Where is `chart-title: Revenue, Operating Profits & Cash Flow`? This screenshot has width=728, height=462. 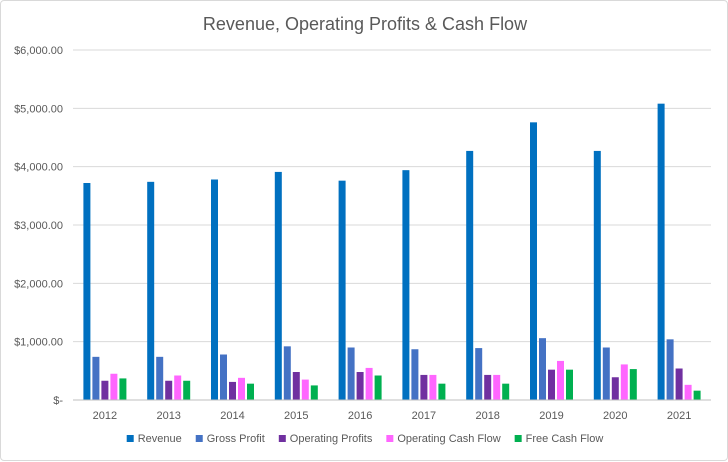 chart-title: Revenue, Operating Profits & Cash Flow is located at coordinates (365, 24).